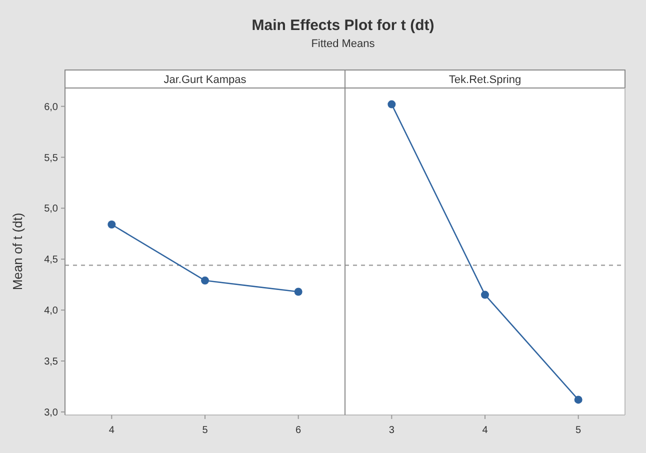 The height and width of the screenshot is (453, 646). What do you see at coordinates (51, 260) in the screenshot?
I see `y-tick-label: 4,5` at bounding box center [51, 260].